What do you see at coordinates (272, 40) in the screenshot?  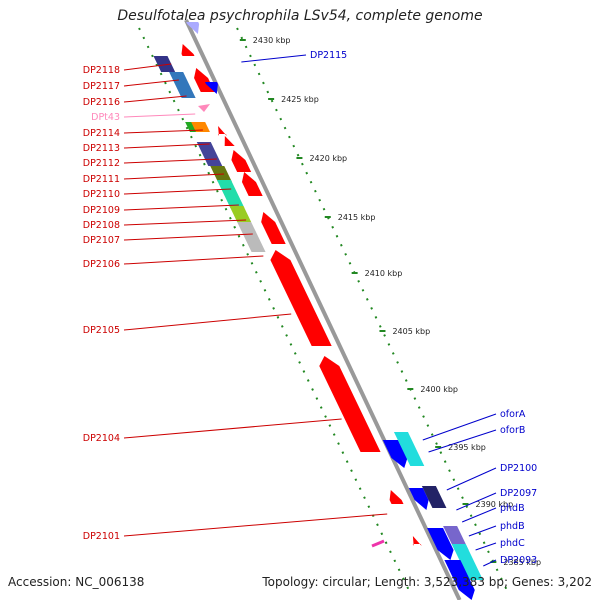 I see `tick-label: 2430 kbp` at bounding box center [272, 40].